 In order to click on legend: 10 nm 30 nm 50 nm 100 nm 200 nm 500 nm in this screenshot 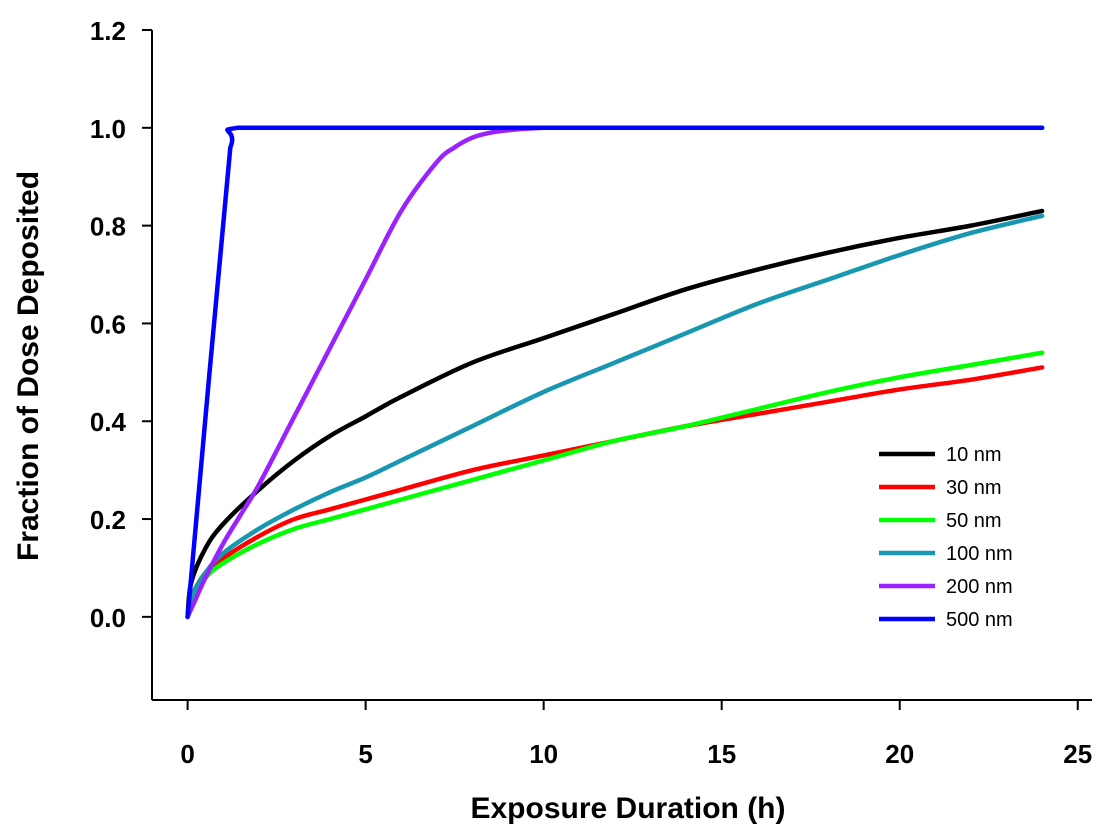, I will do `click(946, 537)`.